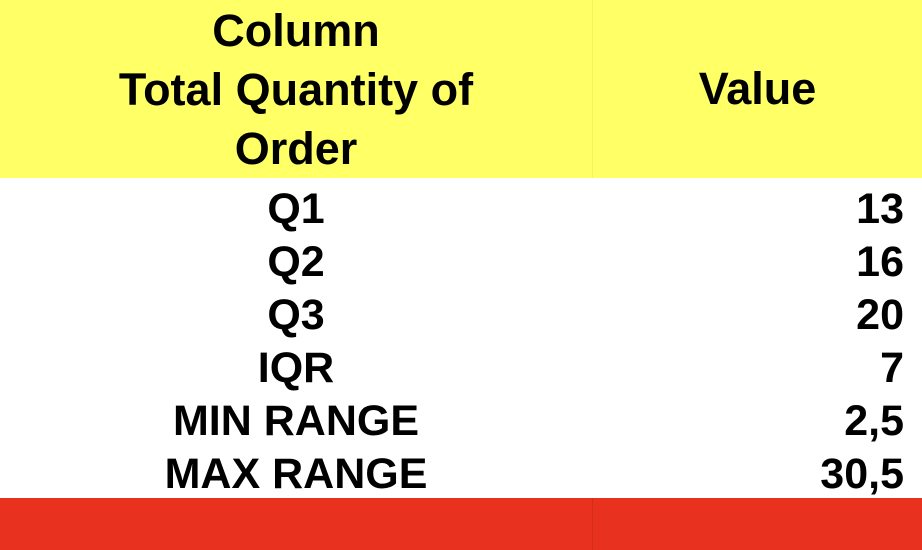 The width and height of the screenshot is (922, 550). Describe the element at coordinates (461, 421) in the screenshot. I see `table-row: MIN RANGE 2,5` at that location.